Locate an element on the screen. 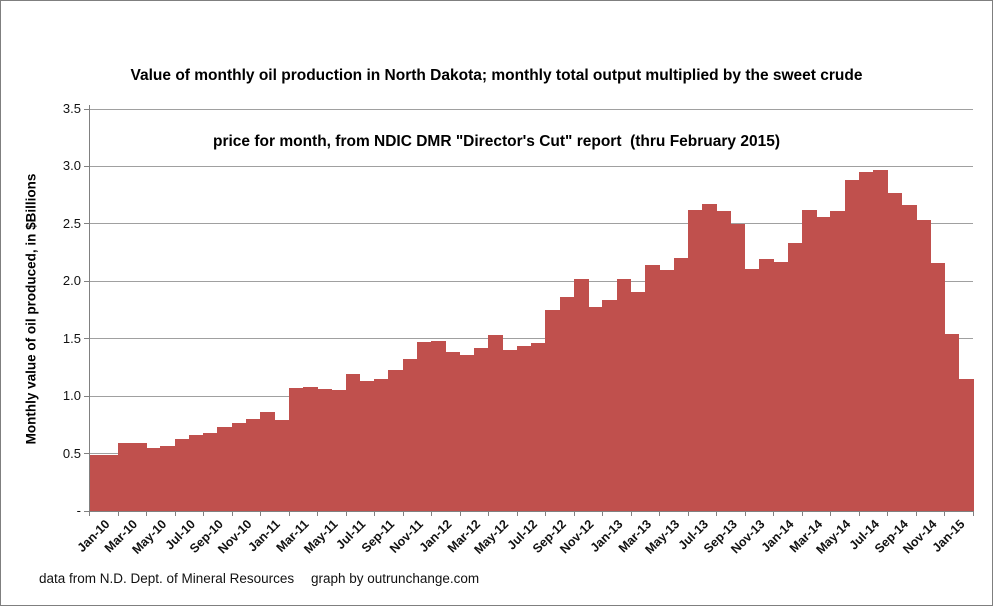  y-axis-line is located at coordinates (89, 310).